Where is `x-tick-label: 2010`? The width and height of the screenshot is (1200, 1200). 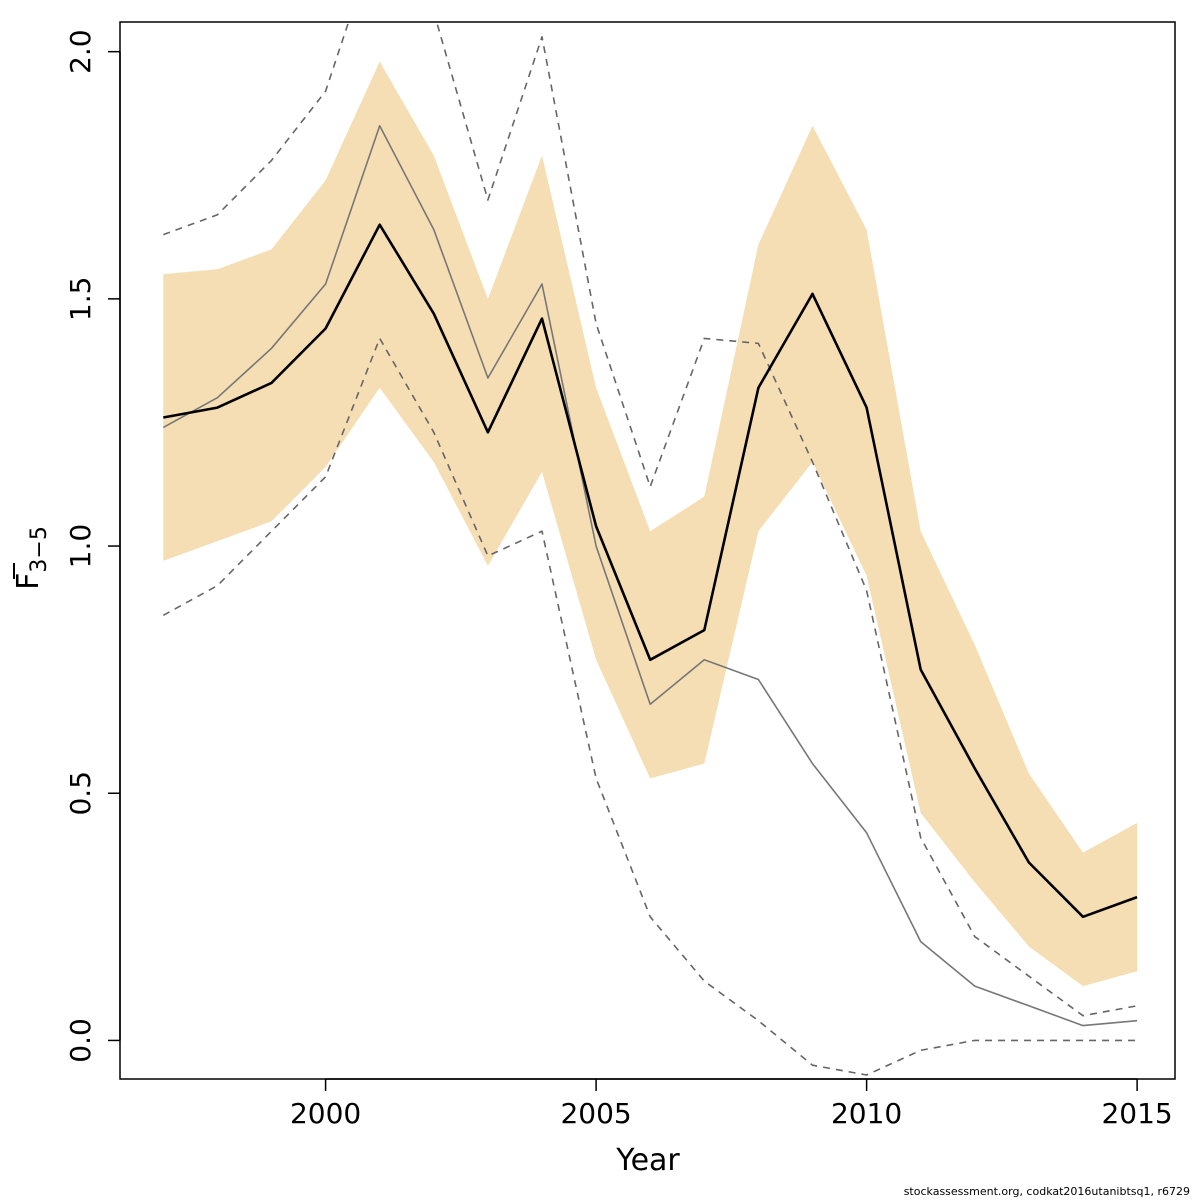 x-tick-label: 2010 is located at coordinates (866, 1113).